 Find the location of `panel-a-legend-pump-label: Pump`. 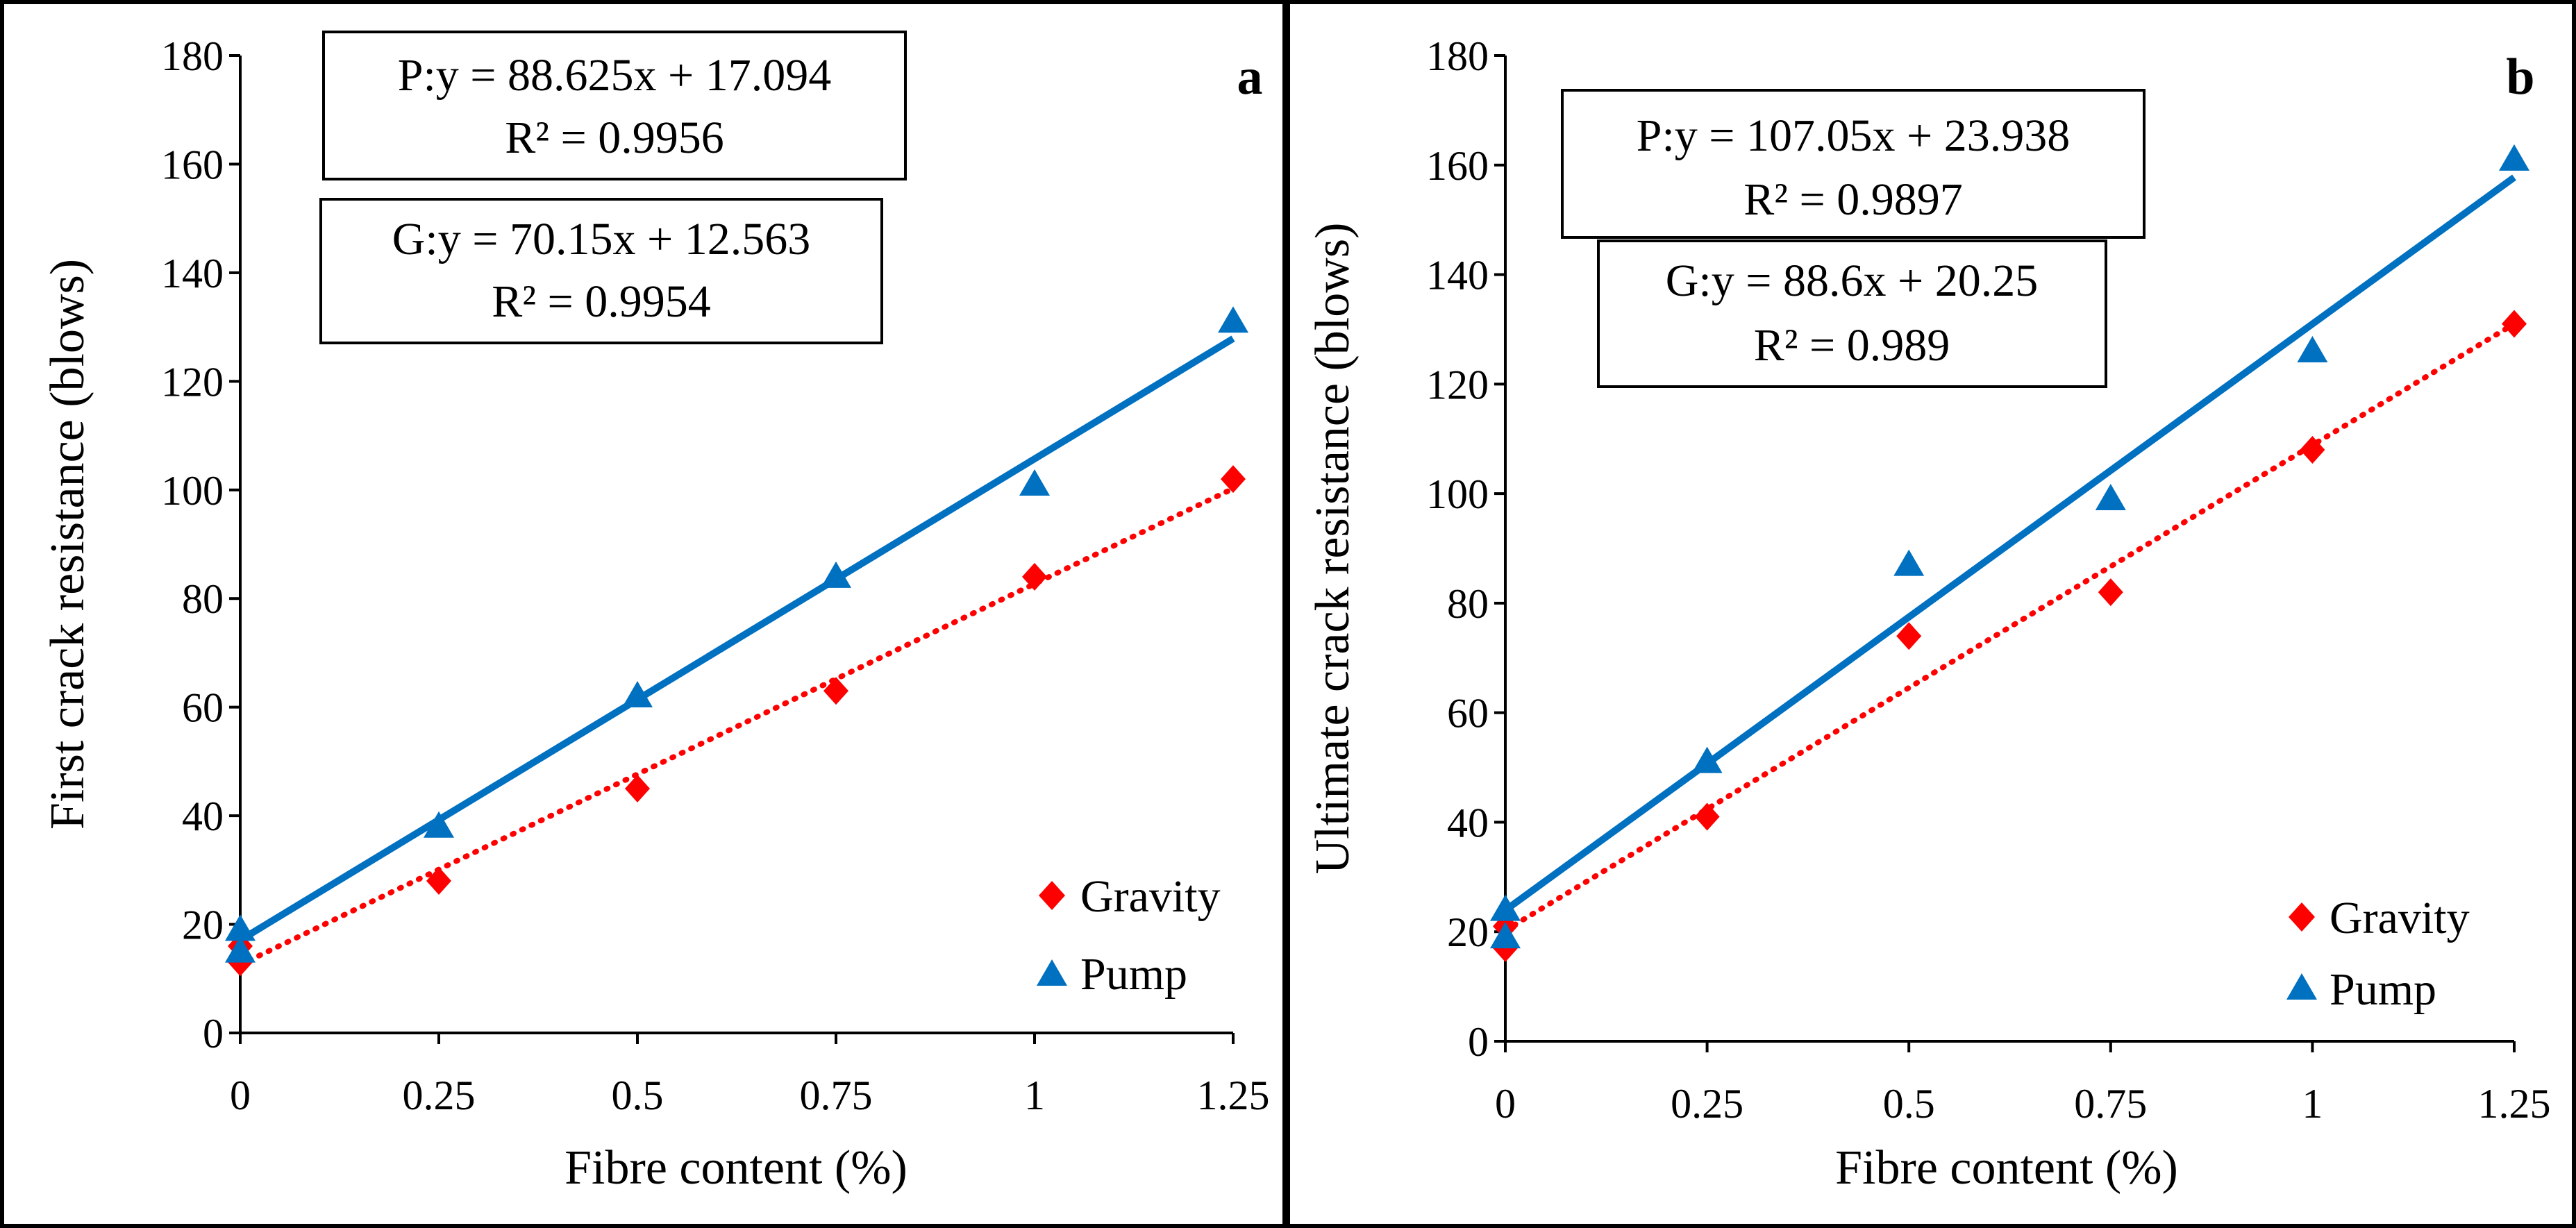

panel-a-legend-pump-label: Pump is located at coordinates (1133, 975).